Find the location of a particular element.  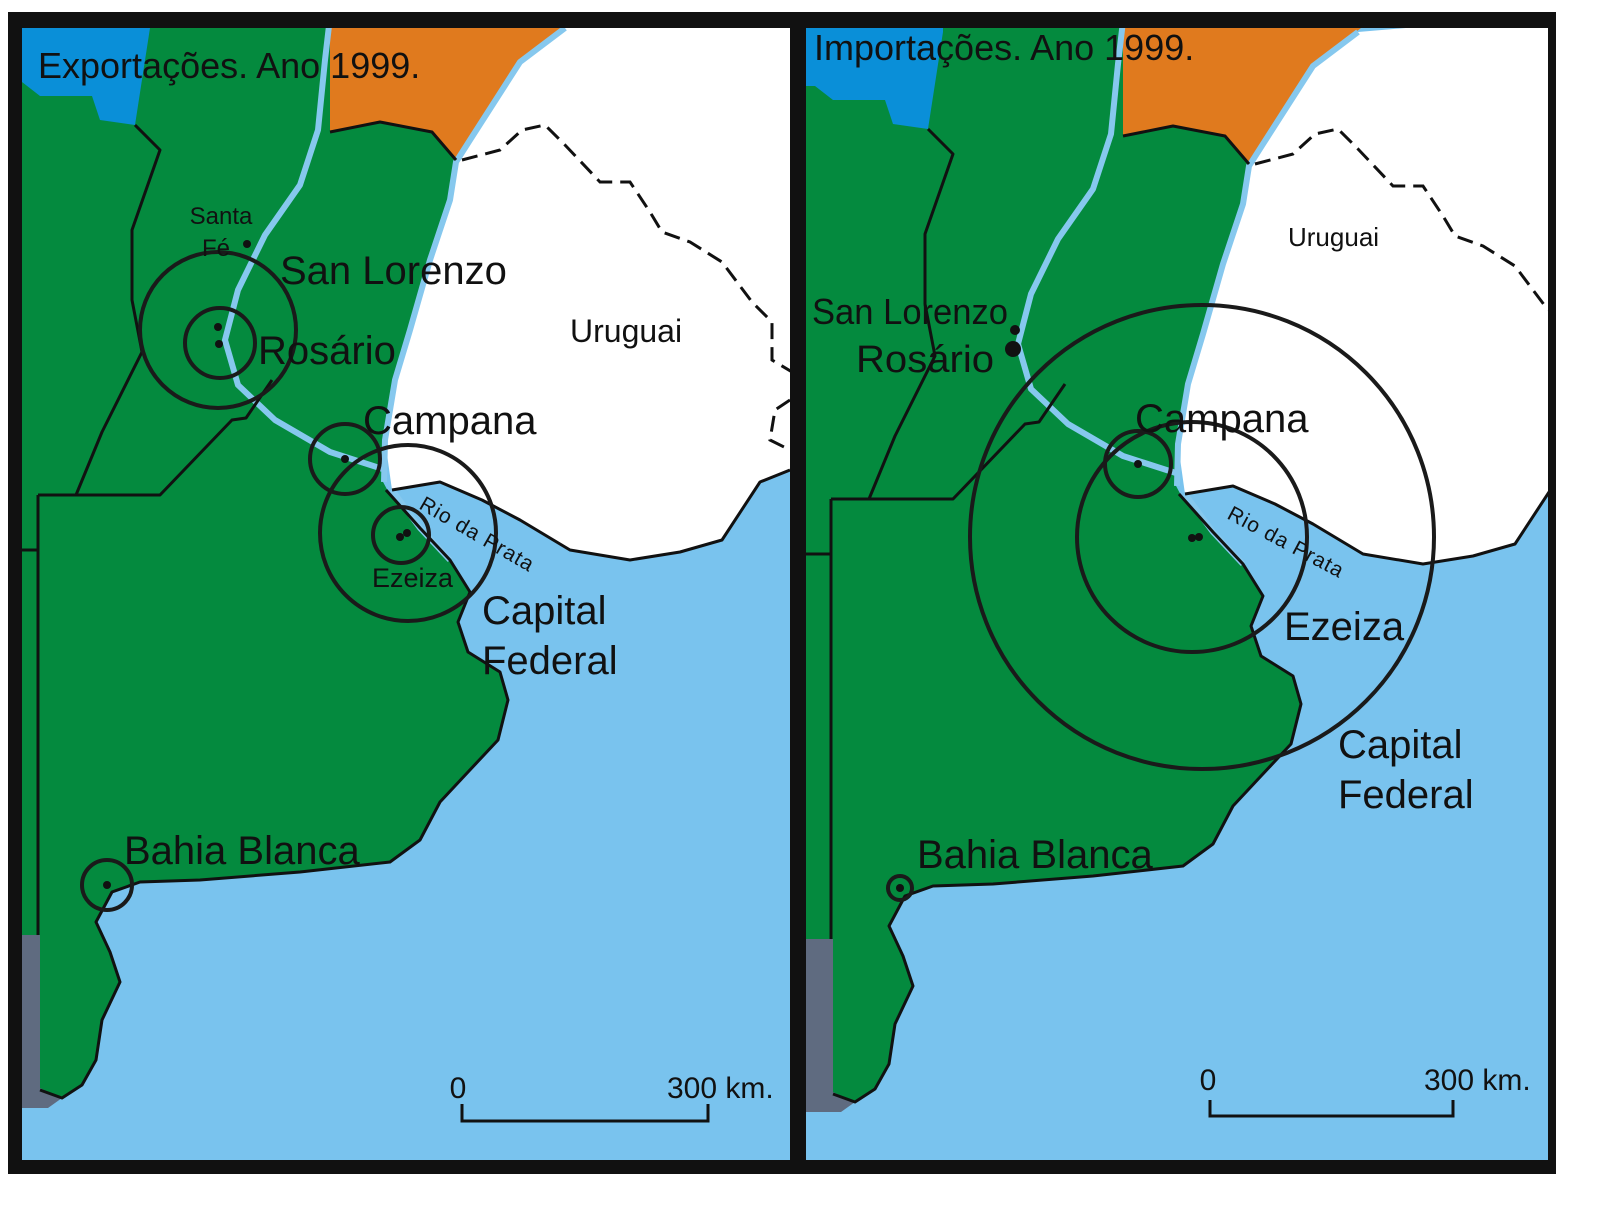

rosario-inner-circle is located at coordinates (220, 343).